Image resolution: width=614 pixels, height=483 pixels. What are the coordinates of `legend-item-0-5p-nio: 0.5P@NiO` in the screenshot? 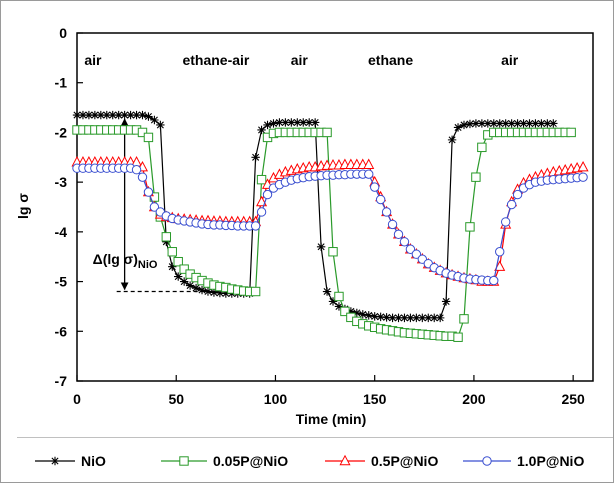 It's located at (381, 461).